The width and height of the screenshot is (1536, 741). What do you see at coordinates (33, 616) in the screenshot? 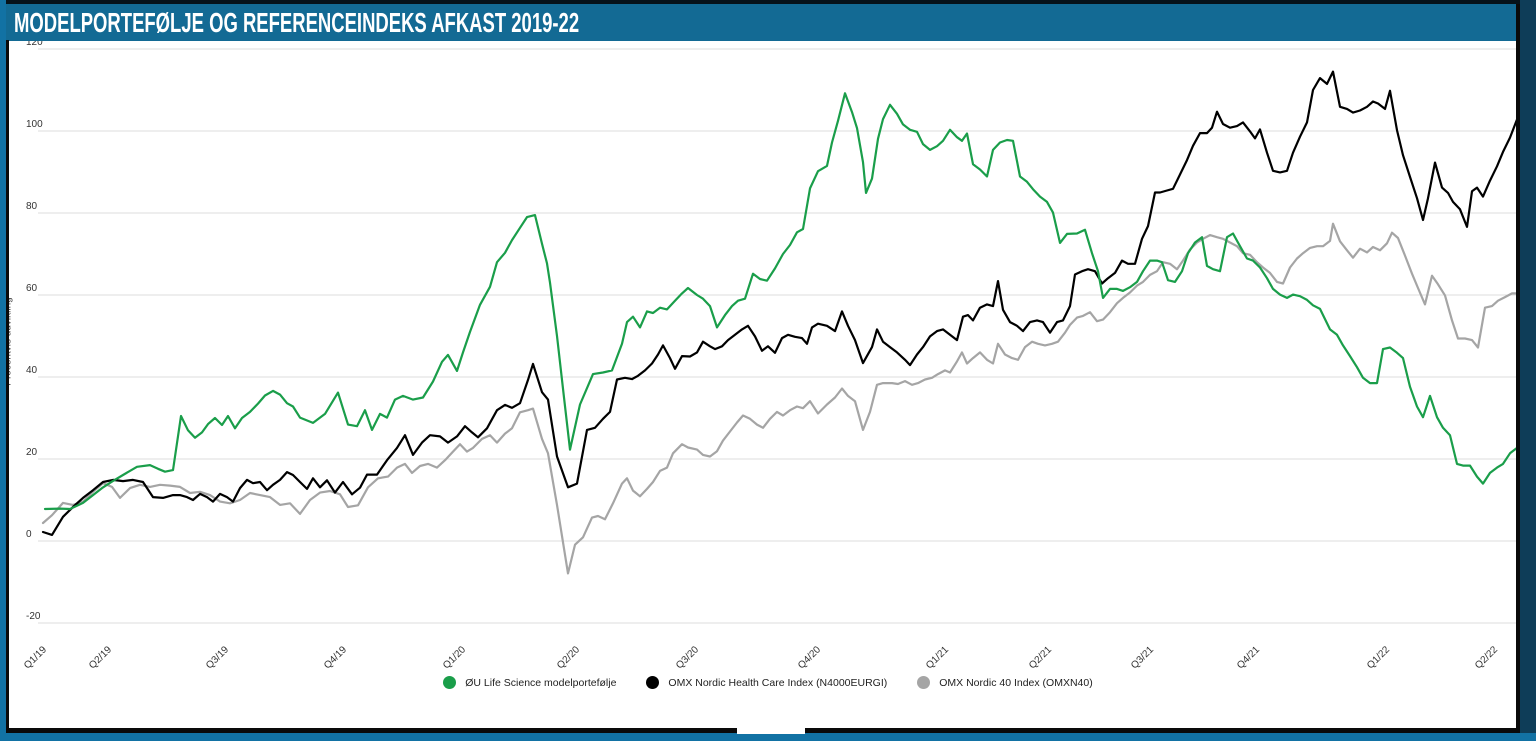
I see `y-tick-label: -20` at bounding box center [33, 616].